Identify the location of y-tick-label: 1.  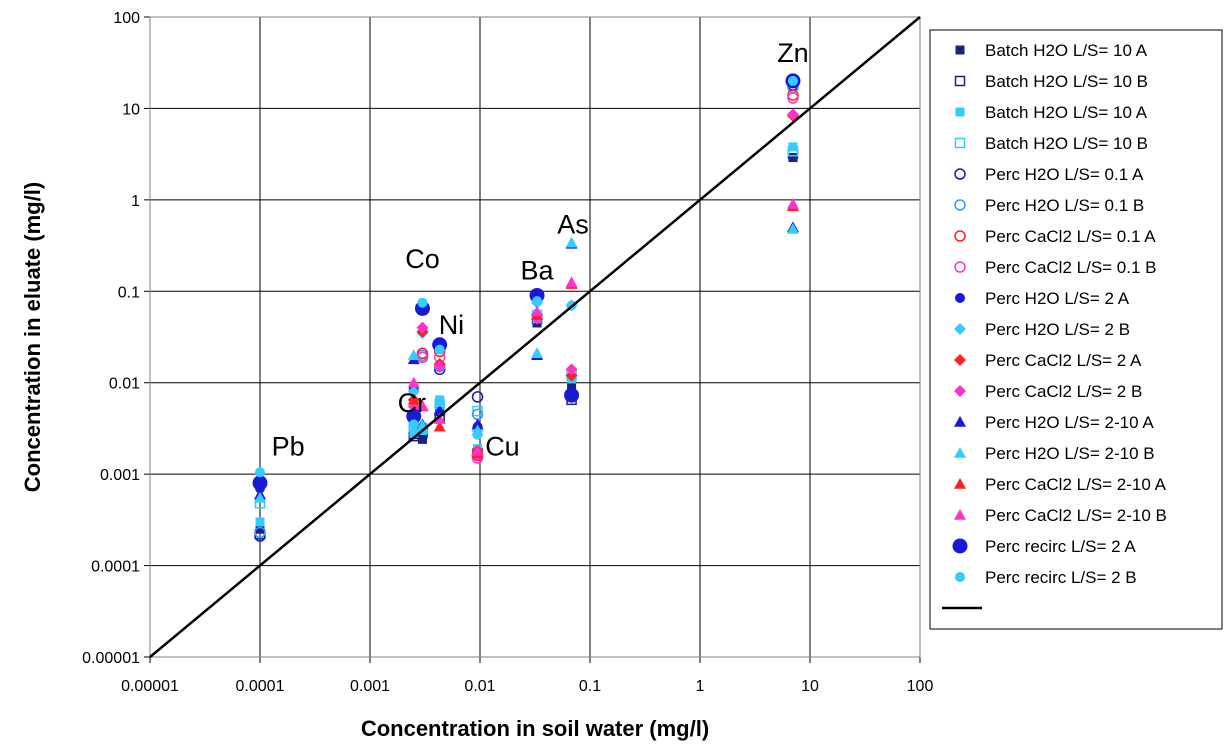
(135, 201).